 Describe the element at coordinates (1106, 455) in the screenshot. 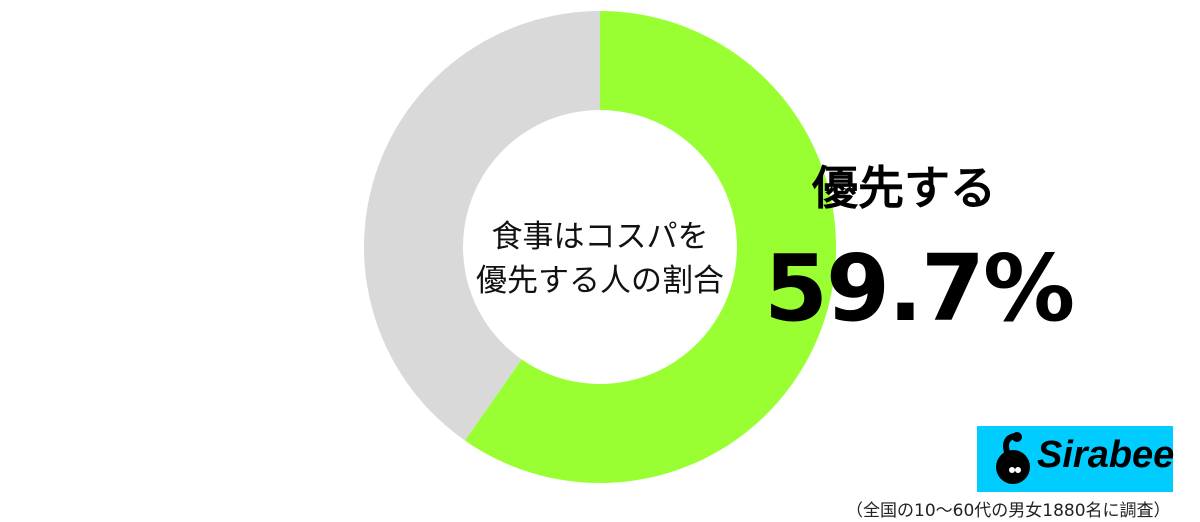

I see `logo-text: Sirabee` at that location.